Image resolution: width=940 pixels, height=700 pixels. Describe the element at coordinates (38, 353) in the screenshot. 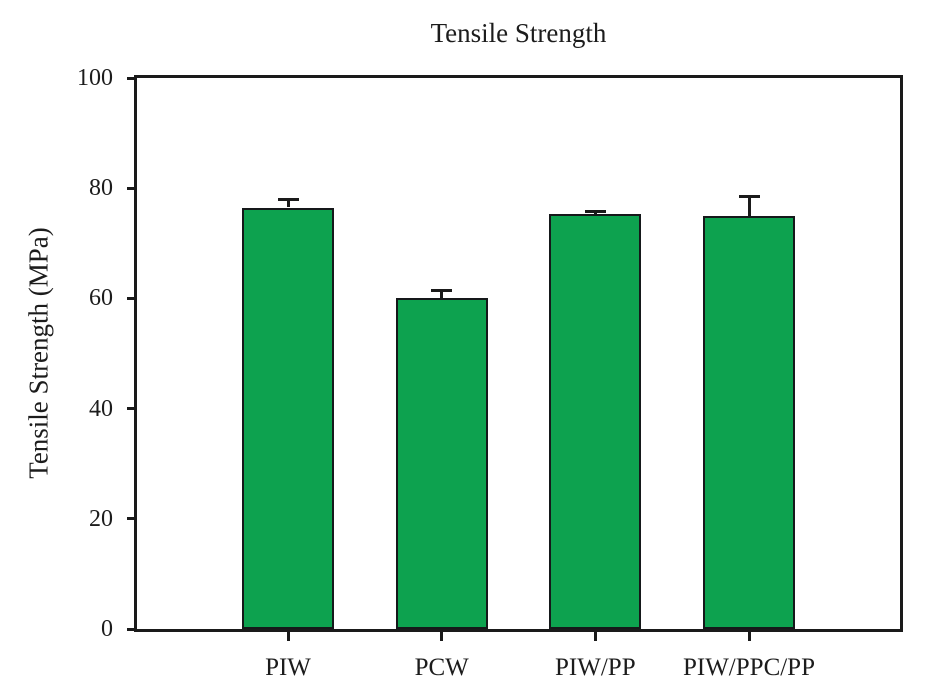

I see `y-axis-title: Tensile Strength (MPa)` at that location.